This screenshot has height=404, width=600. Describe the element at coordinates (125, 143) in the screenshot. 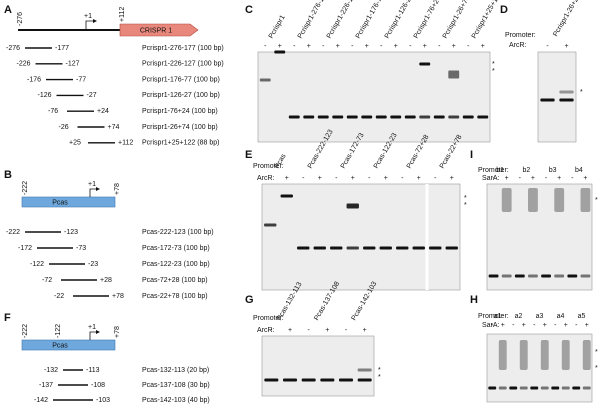

I see `fragment-end: +112` at that location.